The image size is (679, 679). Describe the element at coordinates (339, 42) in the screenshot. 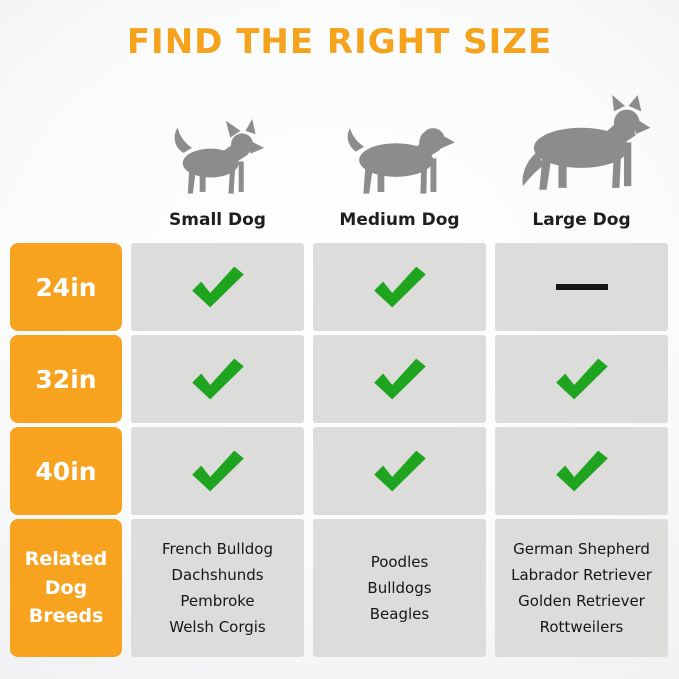

I see `page-title: FIND THE RIGHT SIZE` at that location.